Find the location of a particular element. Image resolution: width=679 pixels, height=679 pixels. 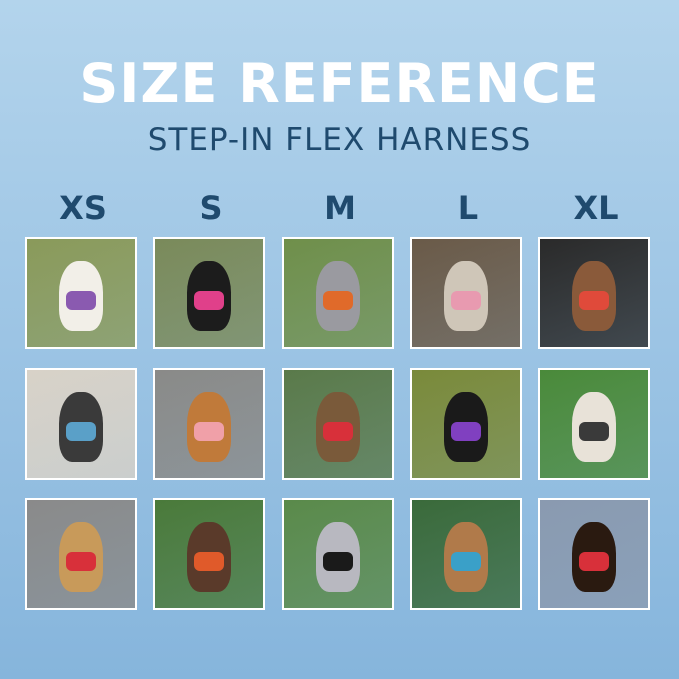

page-title: SIZE REFERENCE is located at coordinates (339, 83).